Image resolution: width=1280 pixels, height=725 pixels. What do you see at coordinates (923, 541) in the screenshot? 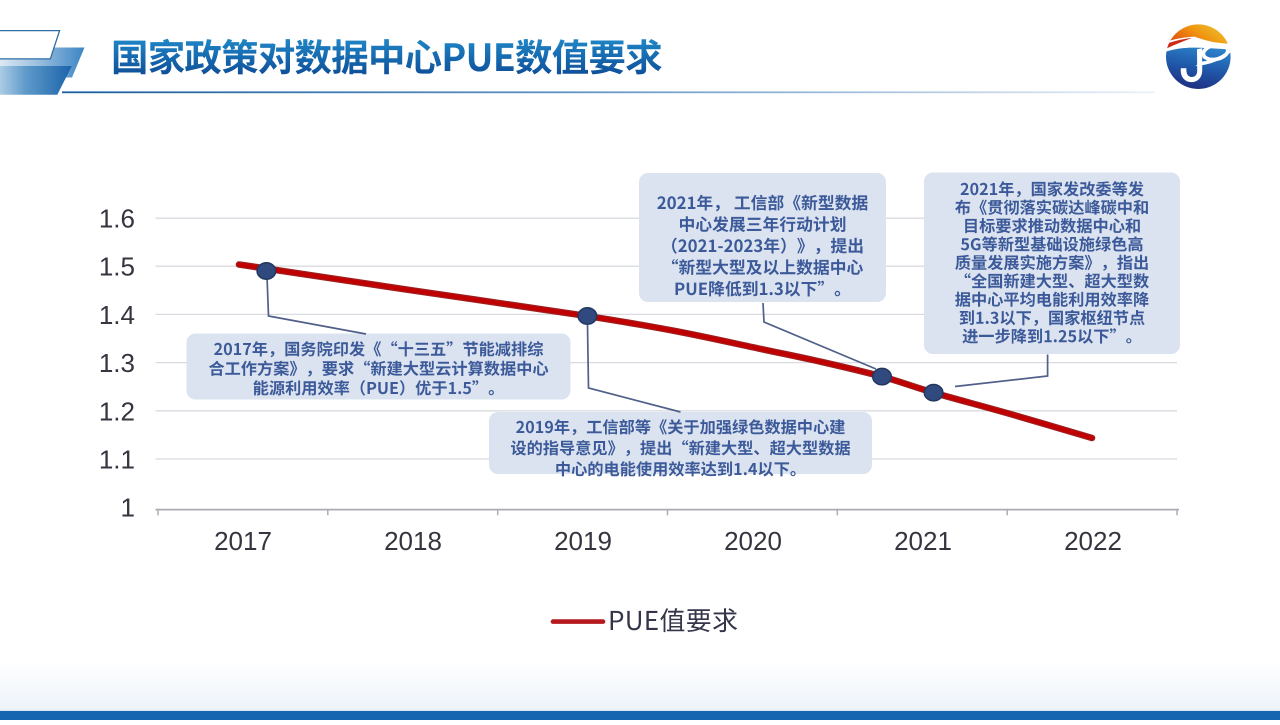
I see `svg-text: 2021` at bounding box center [923, 541].